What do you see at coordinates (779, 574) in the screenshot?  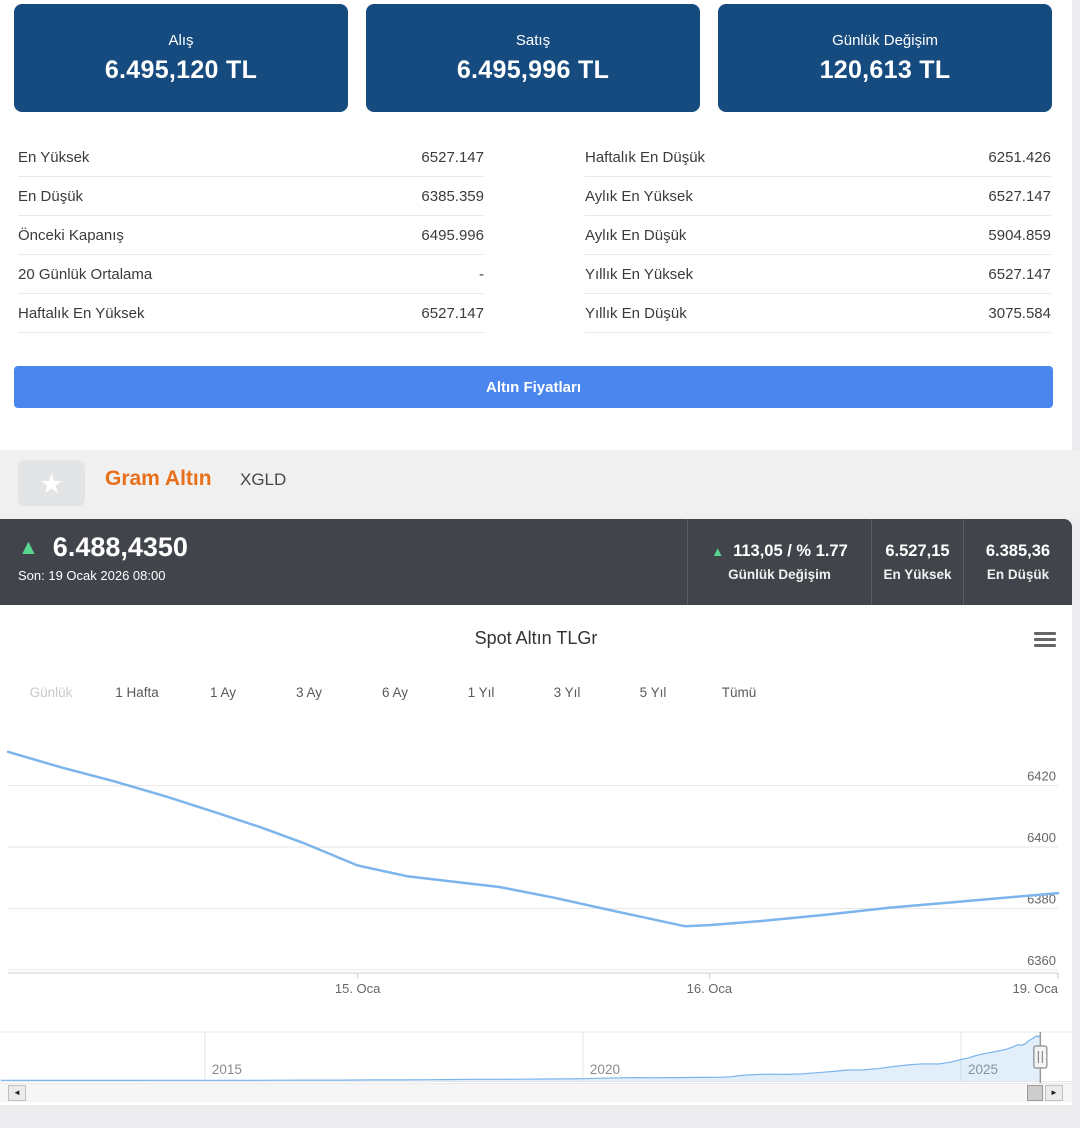 I see `ticker-cell-label: Günlük Değişim` at bounding box center [779, 574].